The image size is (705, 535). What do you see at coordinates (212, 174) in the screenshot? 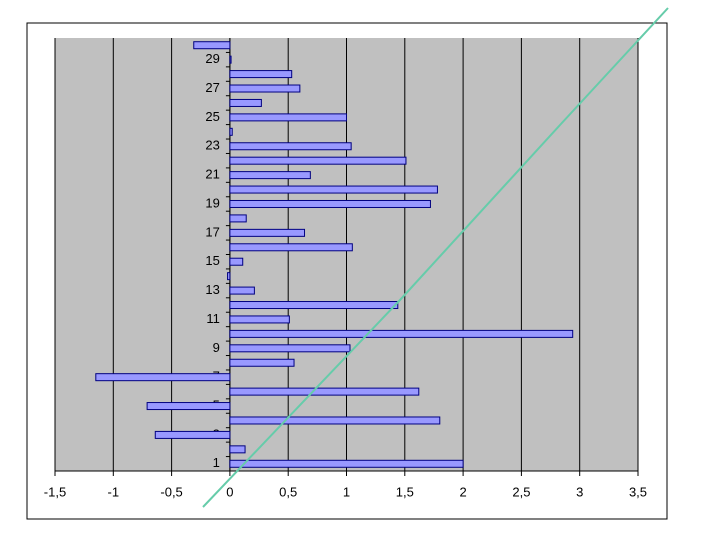
I see `y-tick-label: 21` at bounding box center [212, 174].